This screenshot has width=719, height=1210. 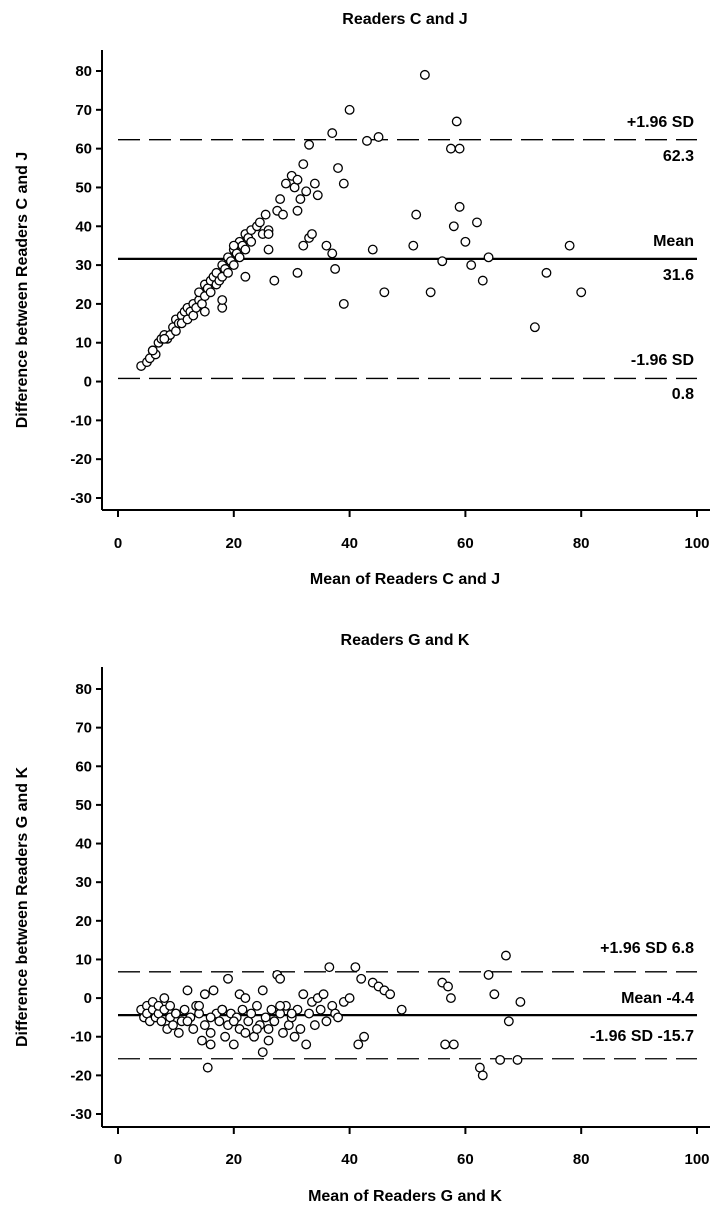 What do you see at coordinates (657, 998) in the screenshot?
I see `mean-label-2: Mean -4.4` at bounding box center [657, 998].